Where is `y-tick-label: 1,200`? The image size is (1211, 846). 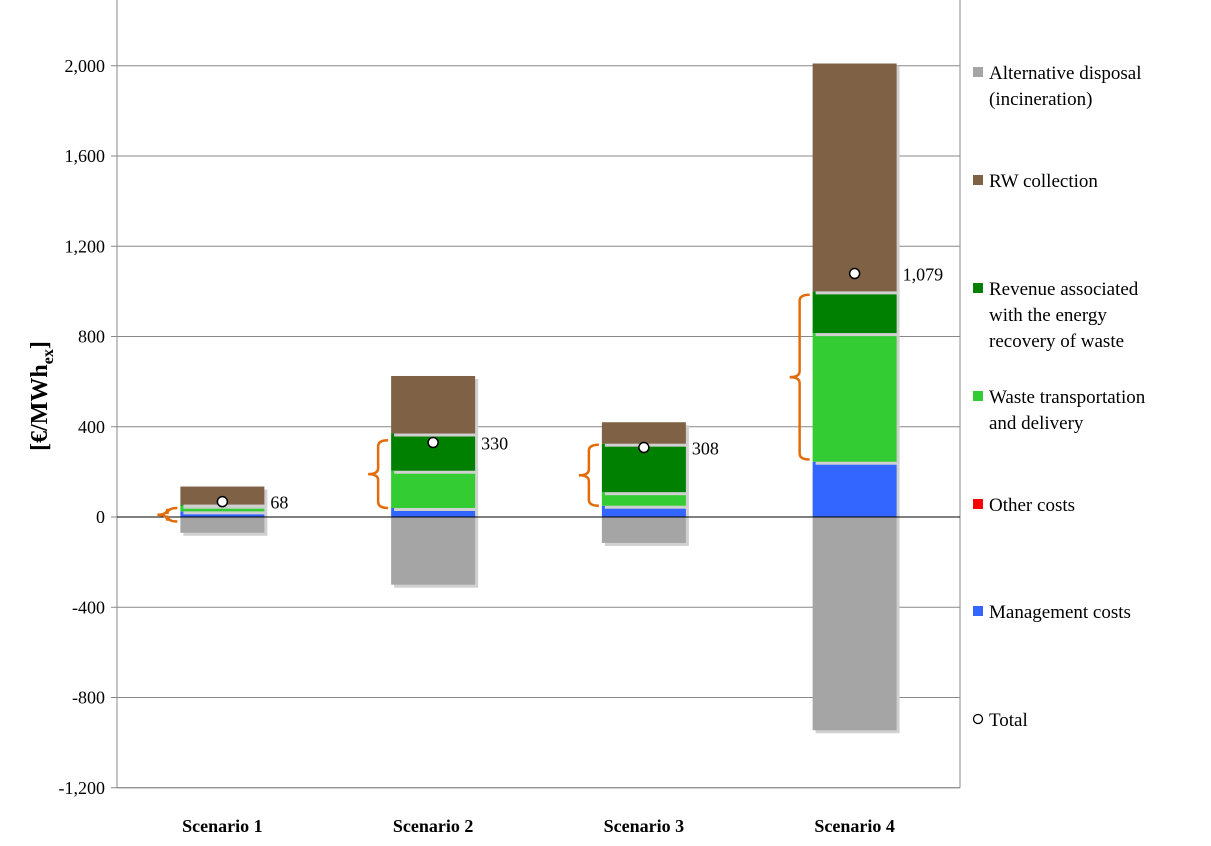
y-tick-label: 1,200 is located at coordinates (85, 246).